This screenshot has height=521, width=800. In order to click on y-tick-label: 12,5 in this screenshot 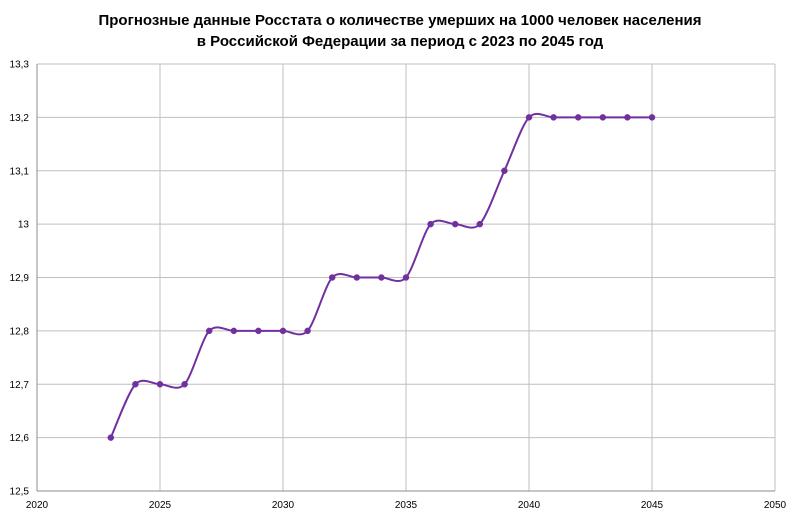, I will do `click(20, 492)`.